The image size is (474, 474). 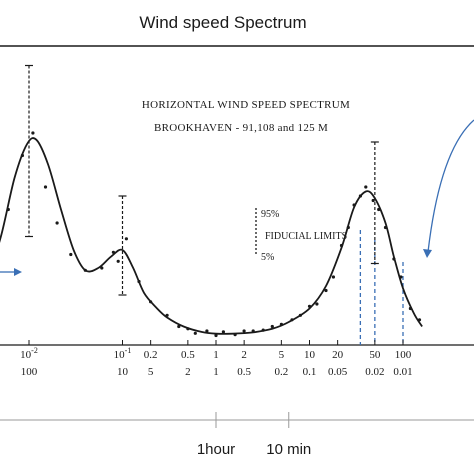 What do you see at coordinates (29, 372) in the screenshot?
I see `x-tick-label-period: 100` at bounding box center [29, 372].